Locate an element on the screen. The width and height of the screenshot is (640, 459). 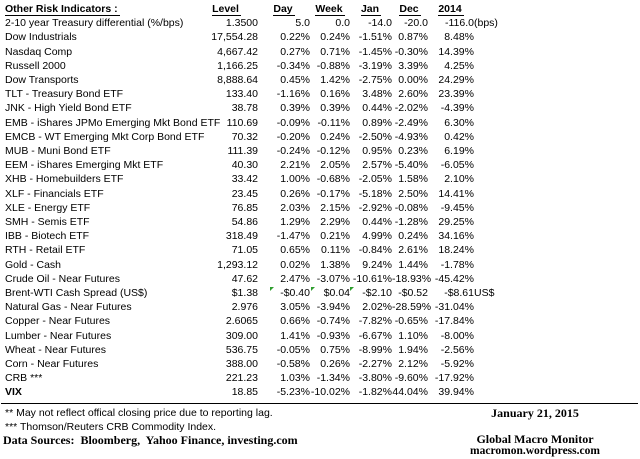
jan-change-cell: -2.75% is located at coordinates (375, 80).